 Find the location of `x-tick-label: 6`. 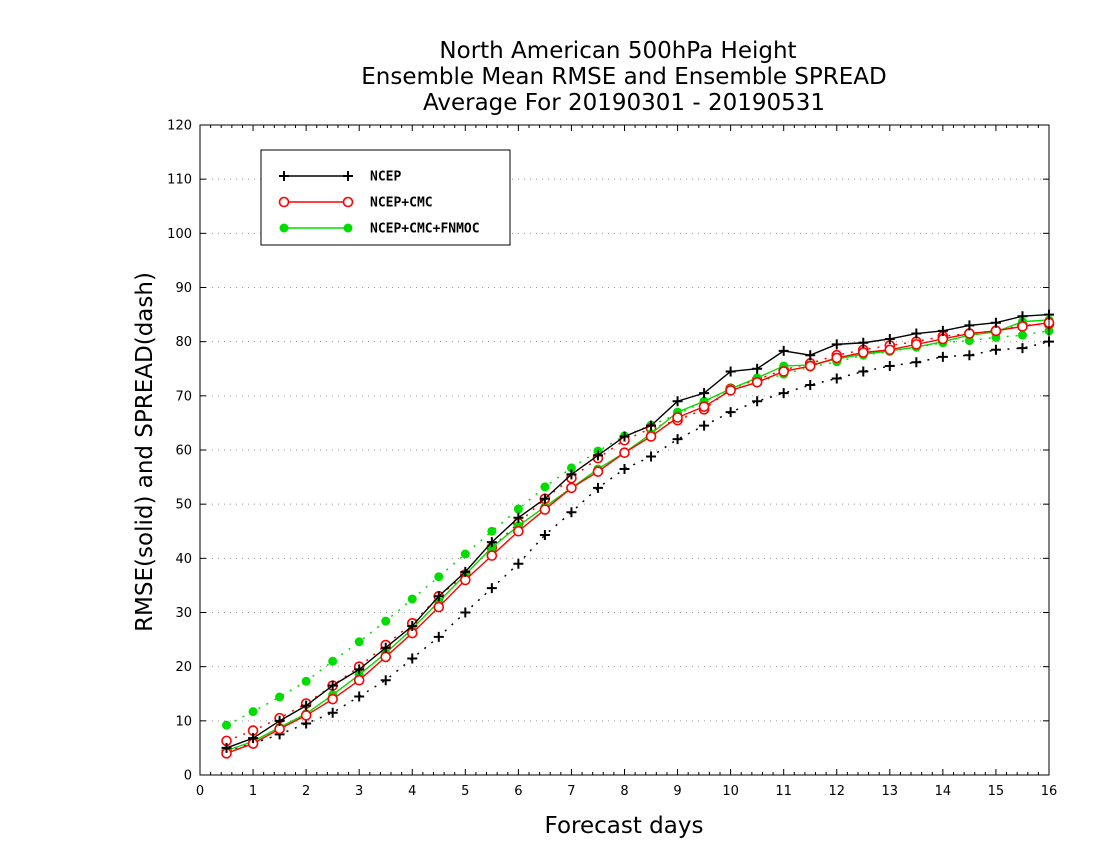

x-tick-label: 6 is located at coordinates (518, 791).